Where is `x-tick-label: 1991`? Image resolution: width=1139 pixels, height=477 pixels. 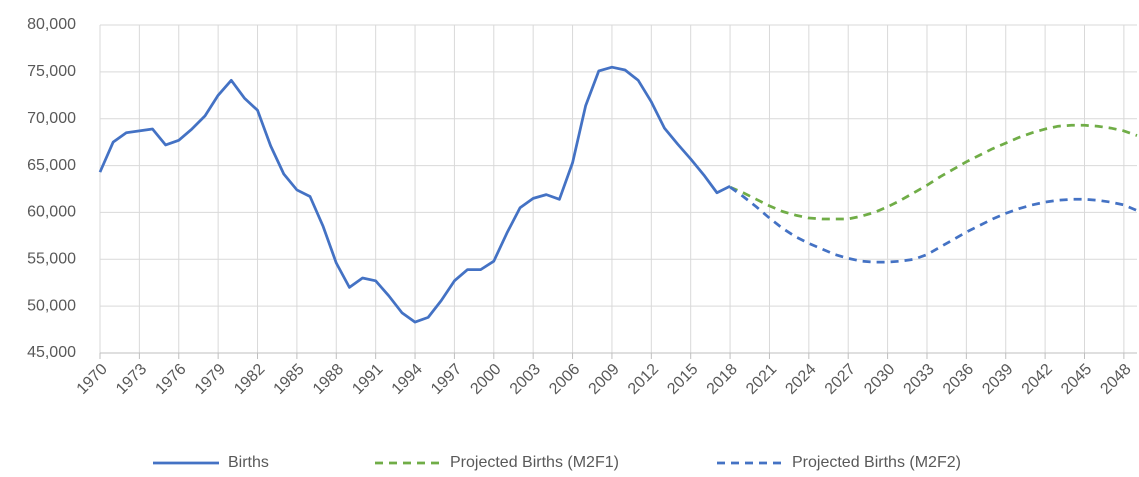
x-tick-label: 1991 is located at coordinates (367, 379).